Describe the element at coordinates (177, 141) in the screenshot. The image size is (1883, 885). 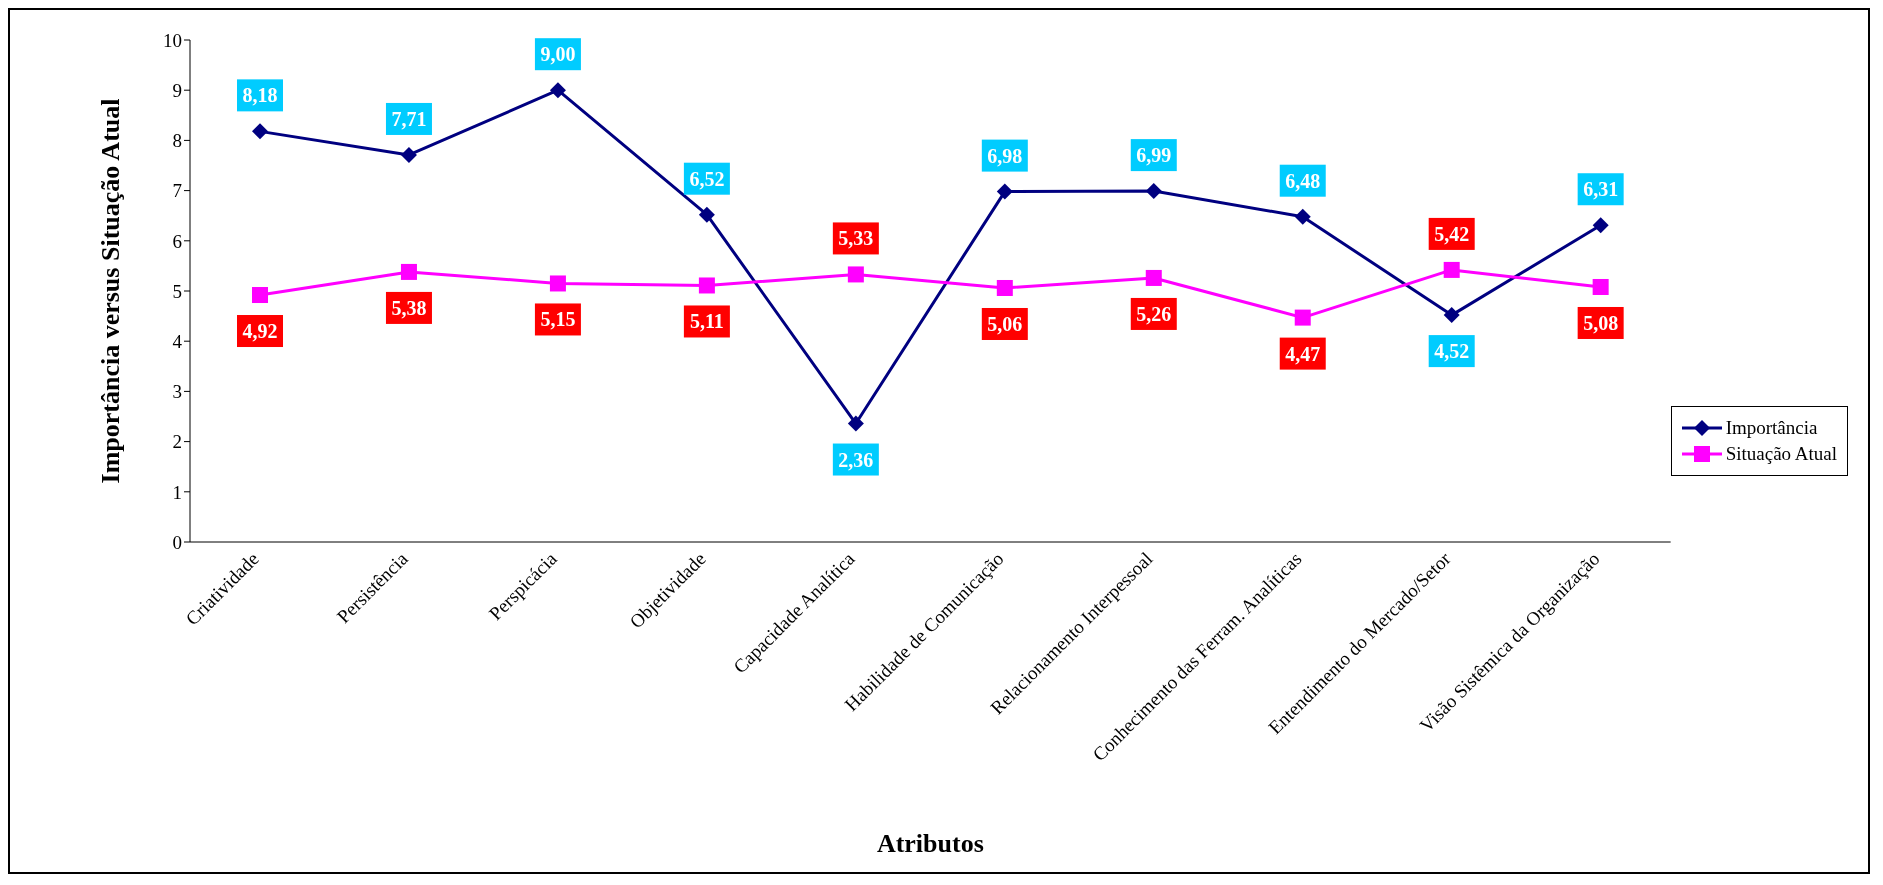
I see `y-tick-label: 8` at that location.